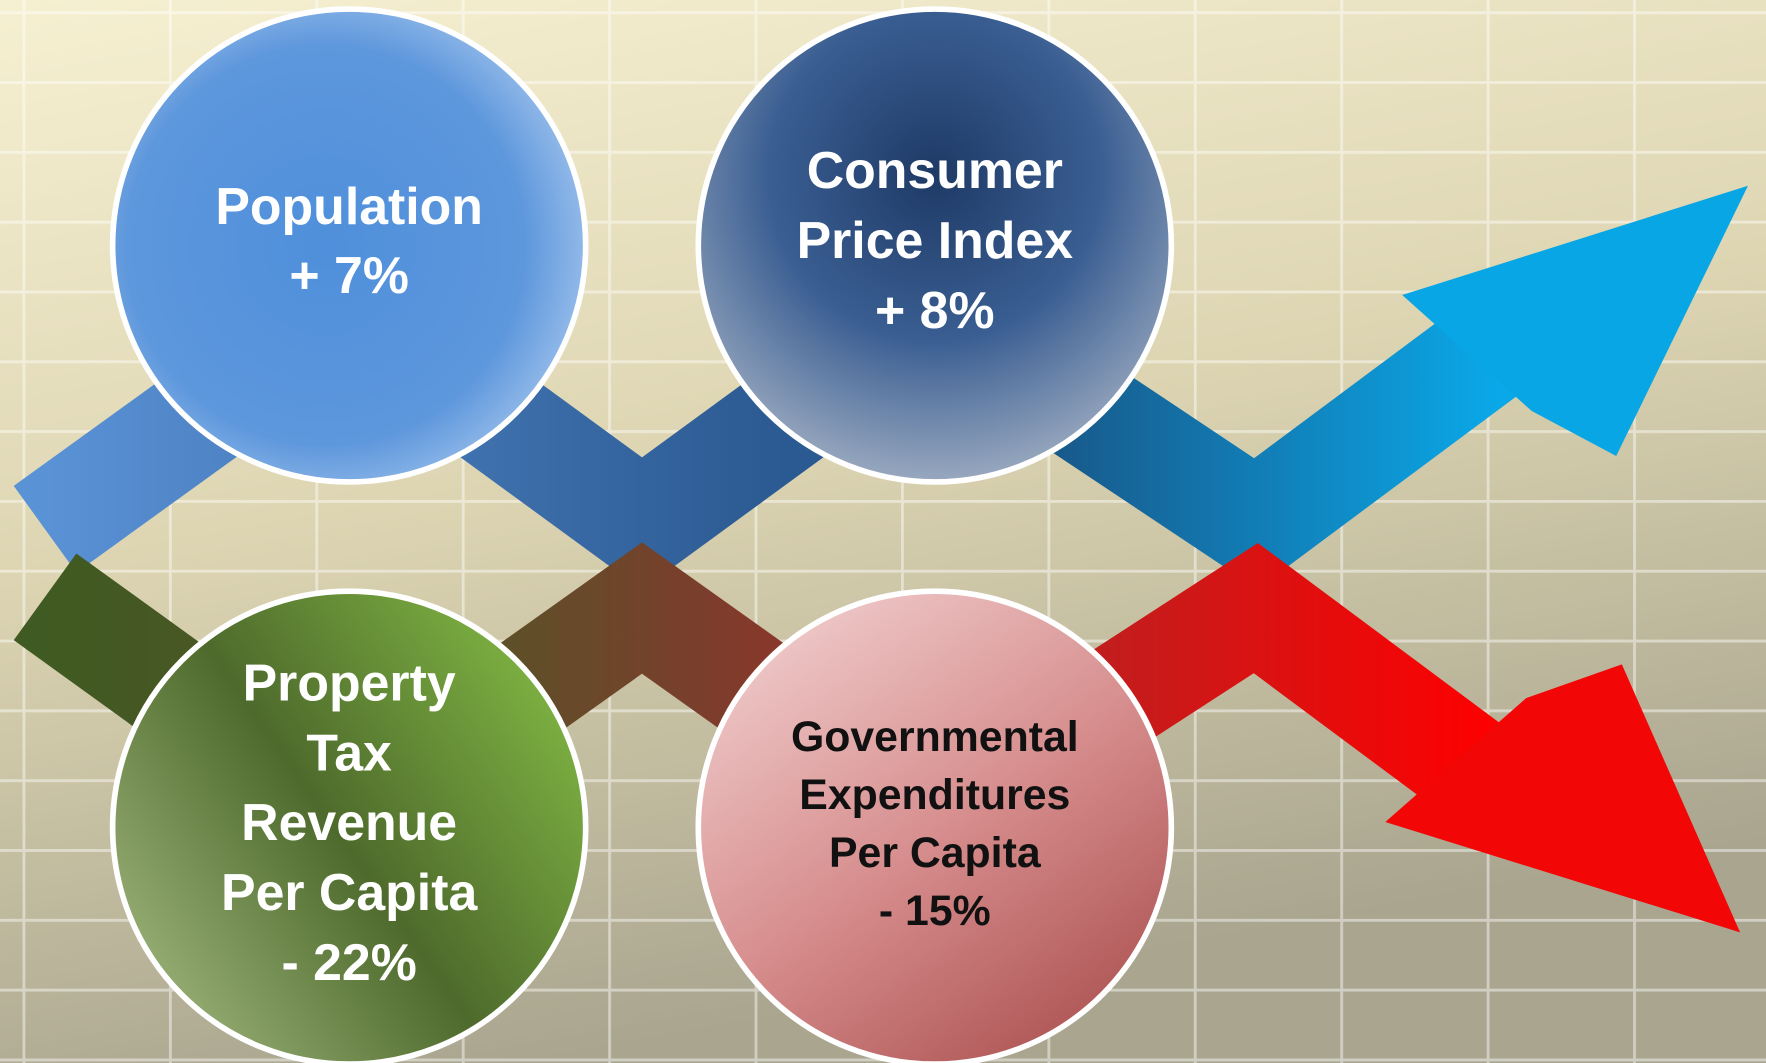 Image resolution: width=1766 pixels, height=1063 pixels. I want to click on node-label: Consumer, so click(935, 170).